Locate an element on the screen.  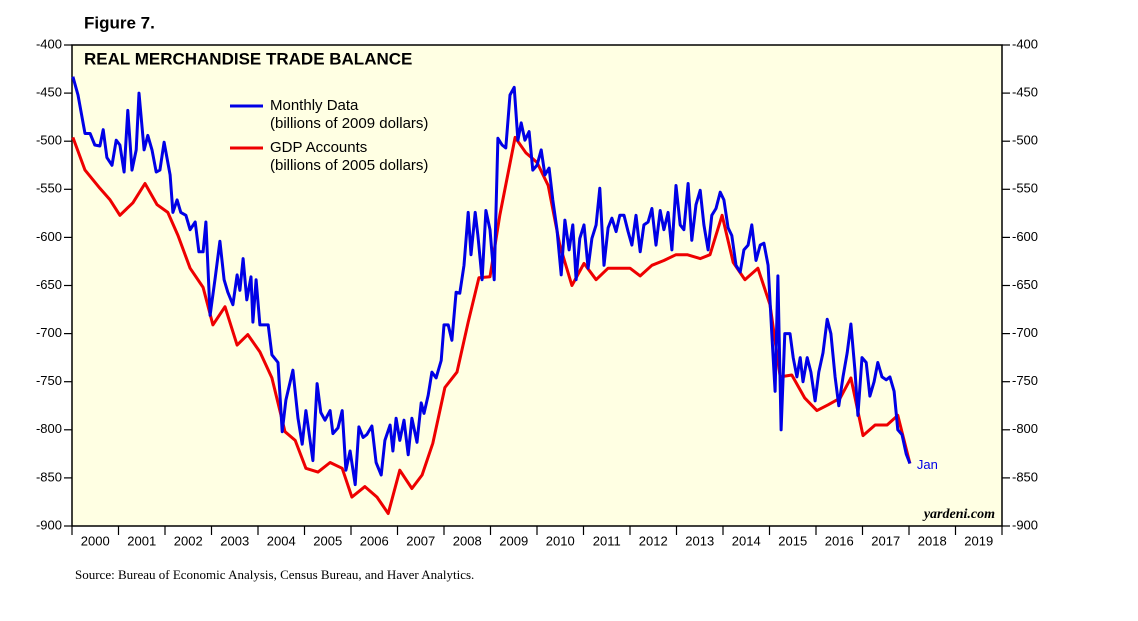
x-tick-label: 2018 is located at coordinates (932, 540).